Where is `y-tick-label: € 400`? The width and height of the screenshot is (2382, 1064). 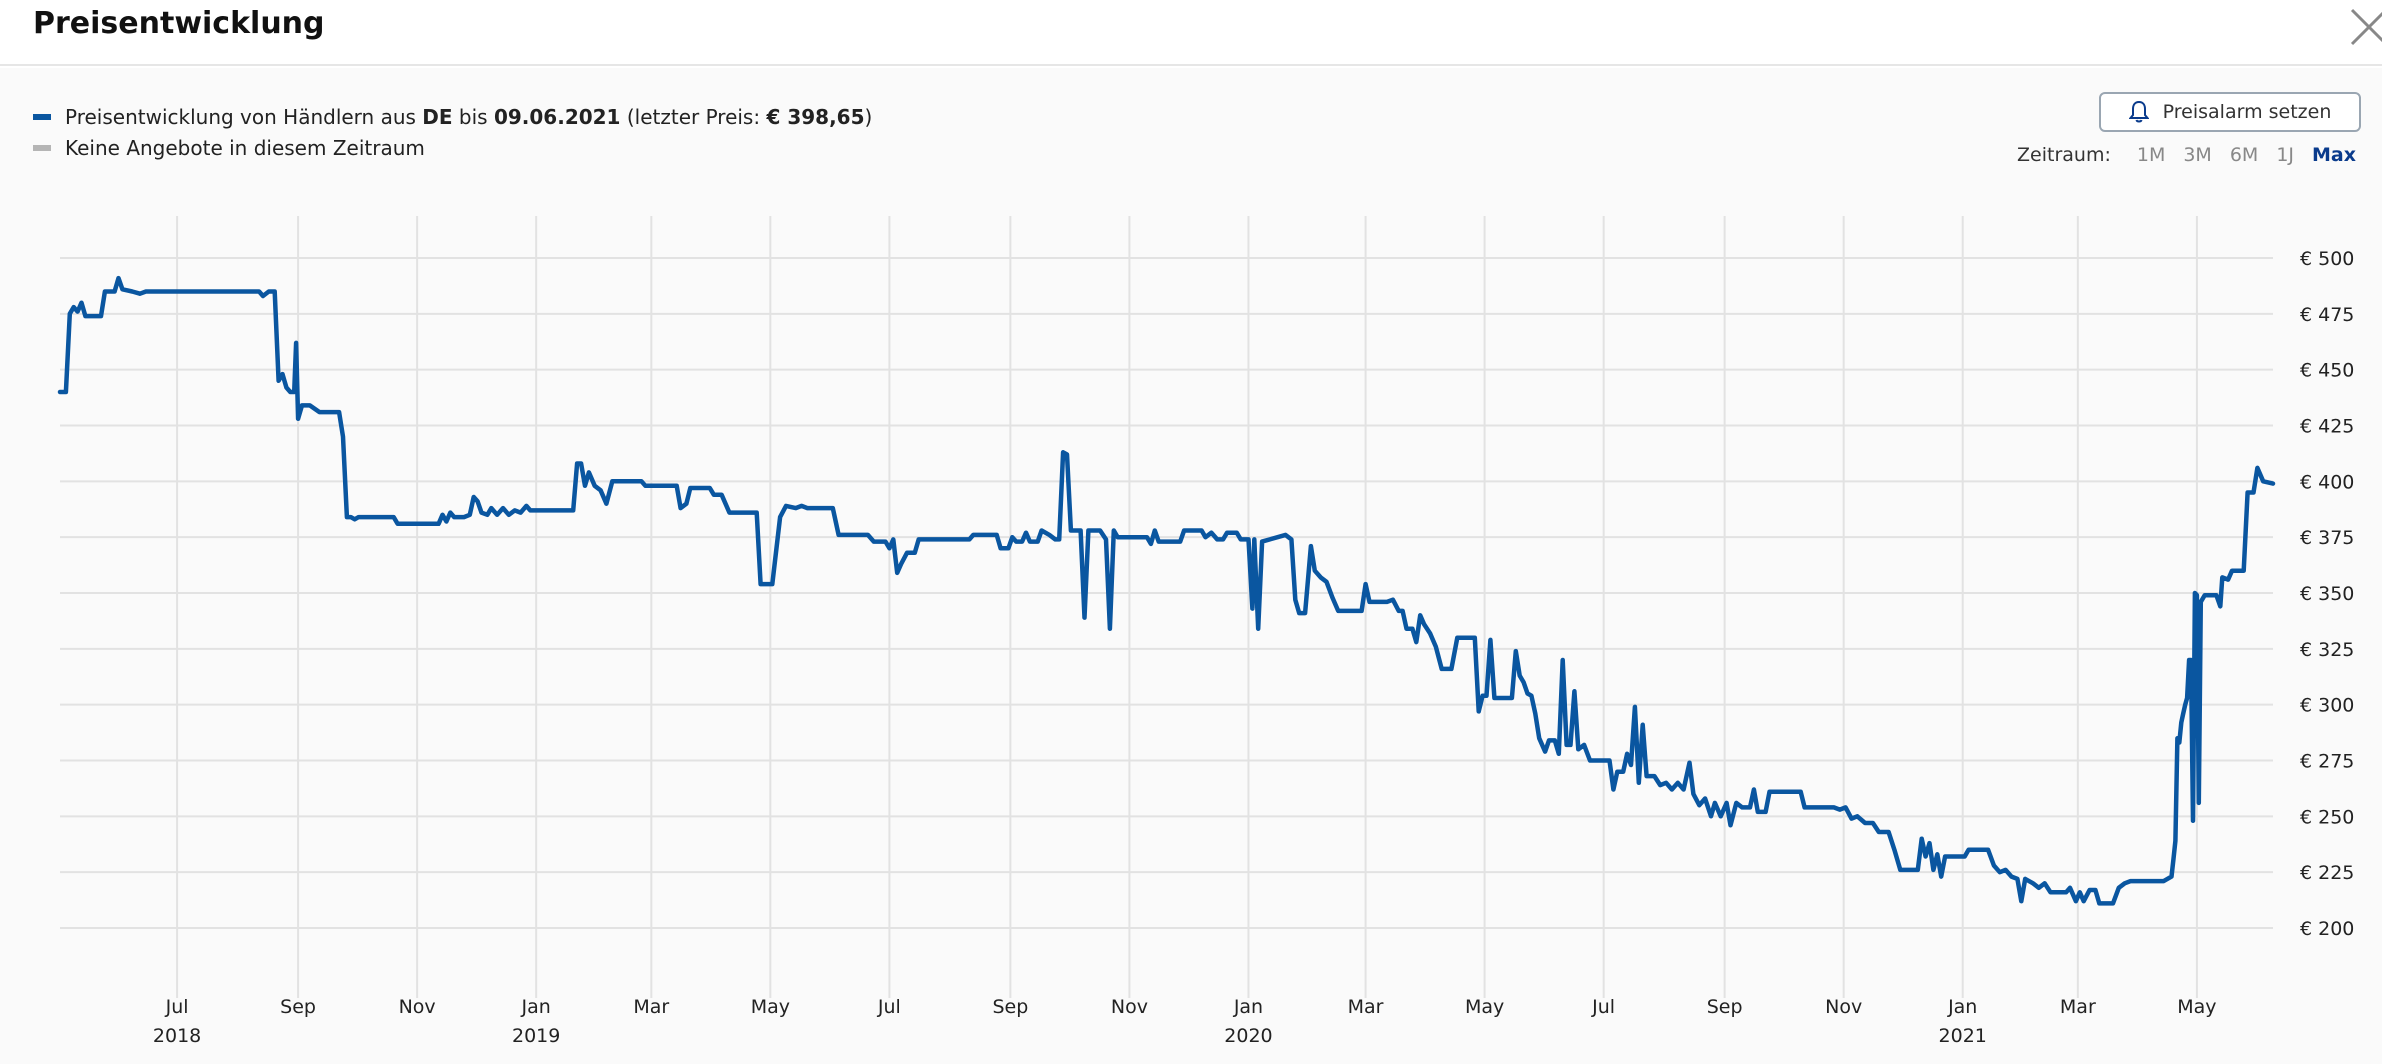
y-tick-label: € 400 is located at coordinates (2327, 482).